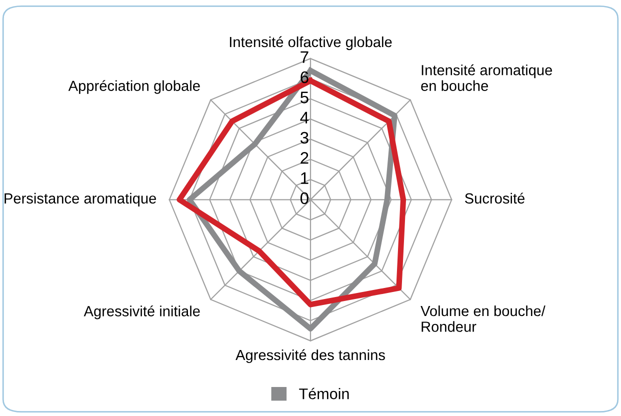 Image resolution: width=621 pixels, height=416 pixels. I want to click on y-tick-label: 2, so click(304, 158).